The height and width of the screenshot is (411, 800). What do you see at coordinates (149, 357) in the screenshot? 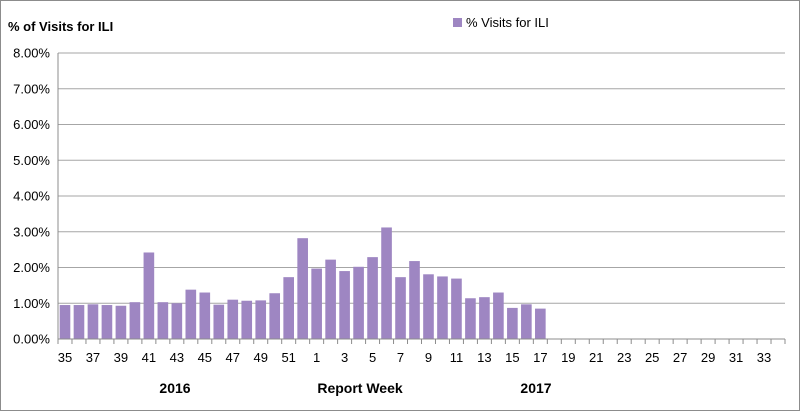
I see `x-tick-label: 41` at bounding box center [149, 357].